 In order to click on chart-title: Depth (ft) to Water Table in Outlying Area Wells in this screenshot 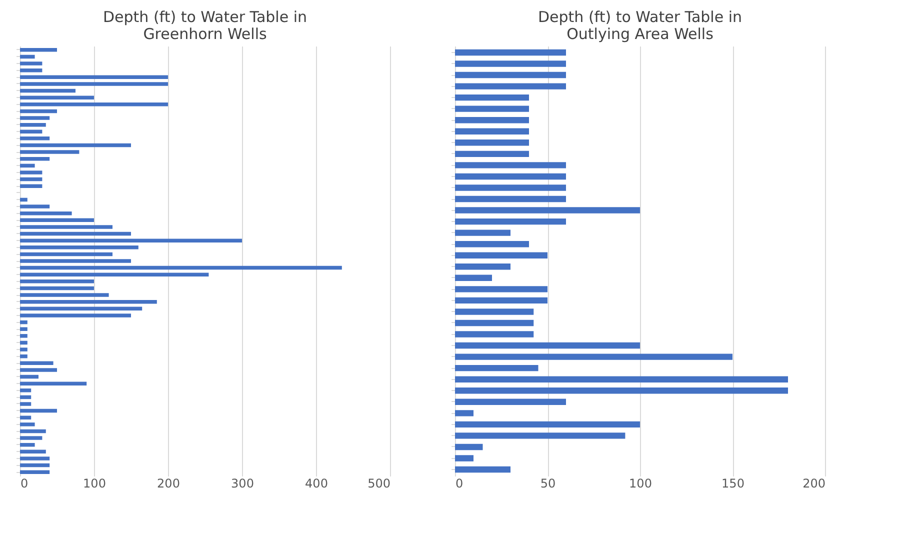, I will do `click(640, 25)`.